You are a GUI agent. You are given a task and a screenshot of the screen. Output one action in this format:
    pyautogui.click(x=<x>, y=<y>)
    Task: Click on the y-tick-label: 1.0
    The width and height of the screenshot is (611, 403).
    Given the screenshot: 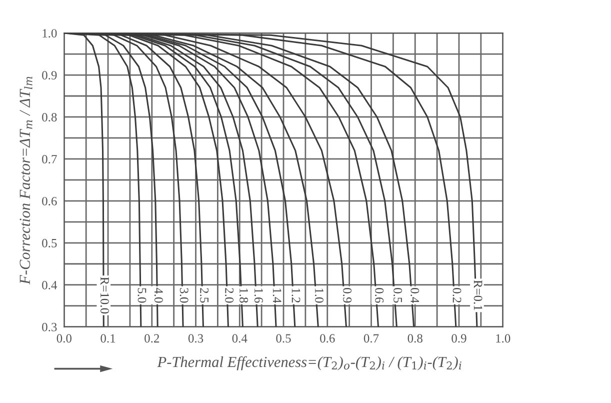 What is the action you would take?
    pyautogui.click(x=49, y=33)
    